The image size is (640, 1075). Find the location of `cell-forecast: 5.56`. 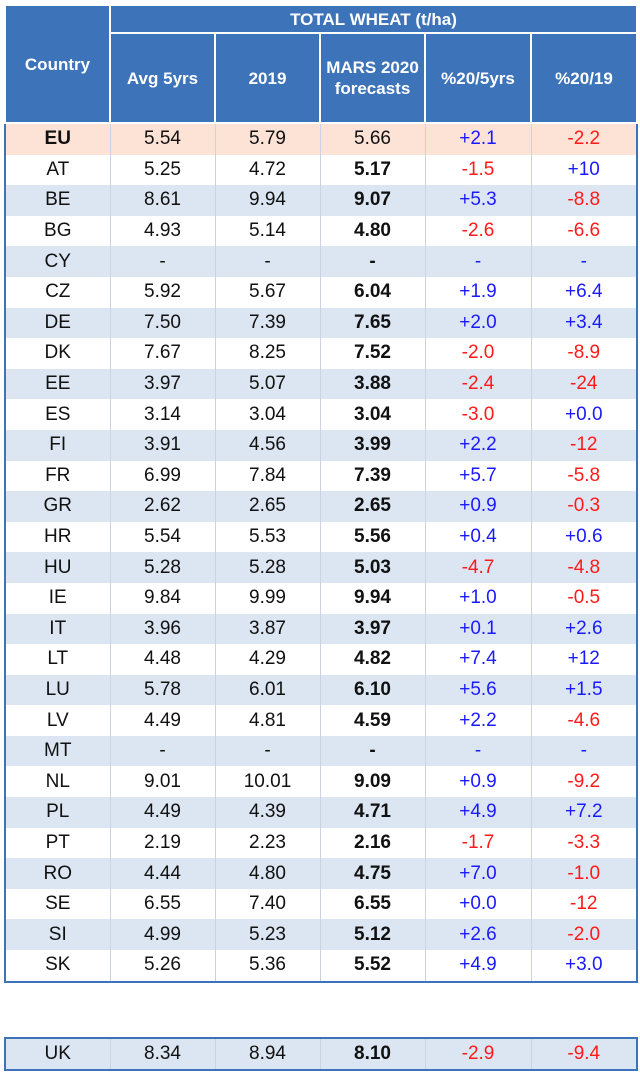

cell-forecast: 5.56 is located at coordinates (372, 537).